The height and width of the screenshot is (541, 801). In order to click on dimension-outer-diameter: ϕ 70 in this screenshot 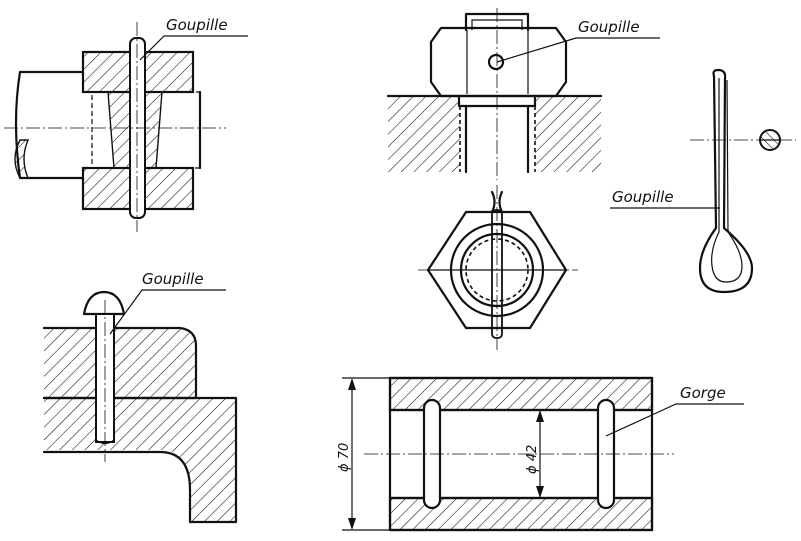, I will do `click(344, 457)`.